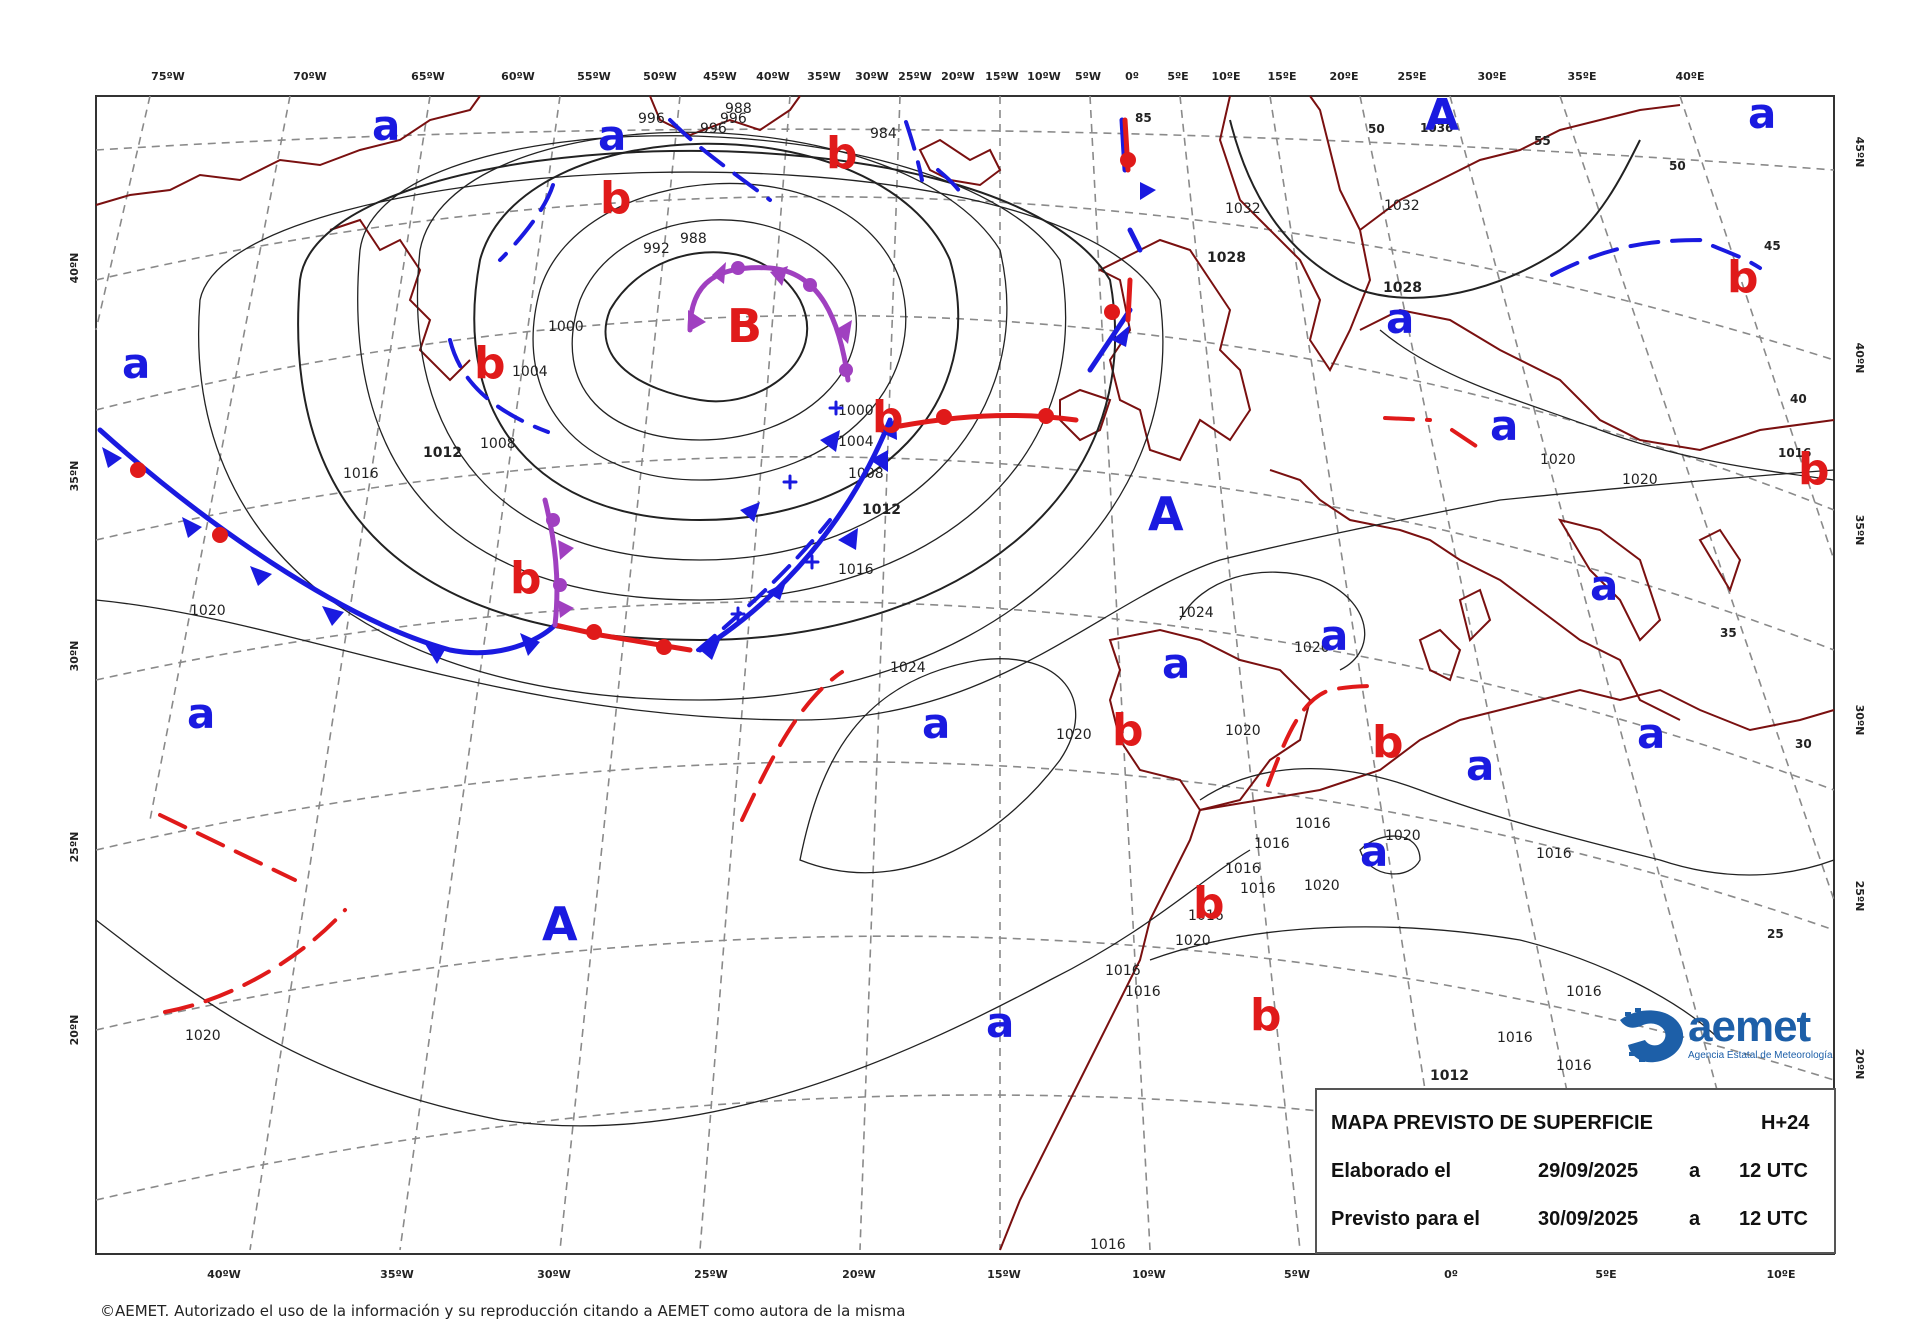 This screenshot has width=1920, height=1344. I want to click on small-label: 30, so click(1803, 744).